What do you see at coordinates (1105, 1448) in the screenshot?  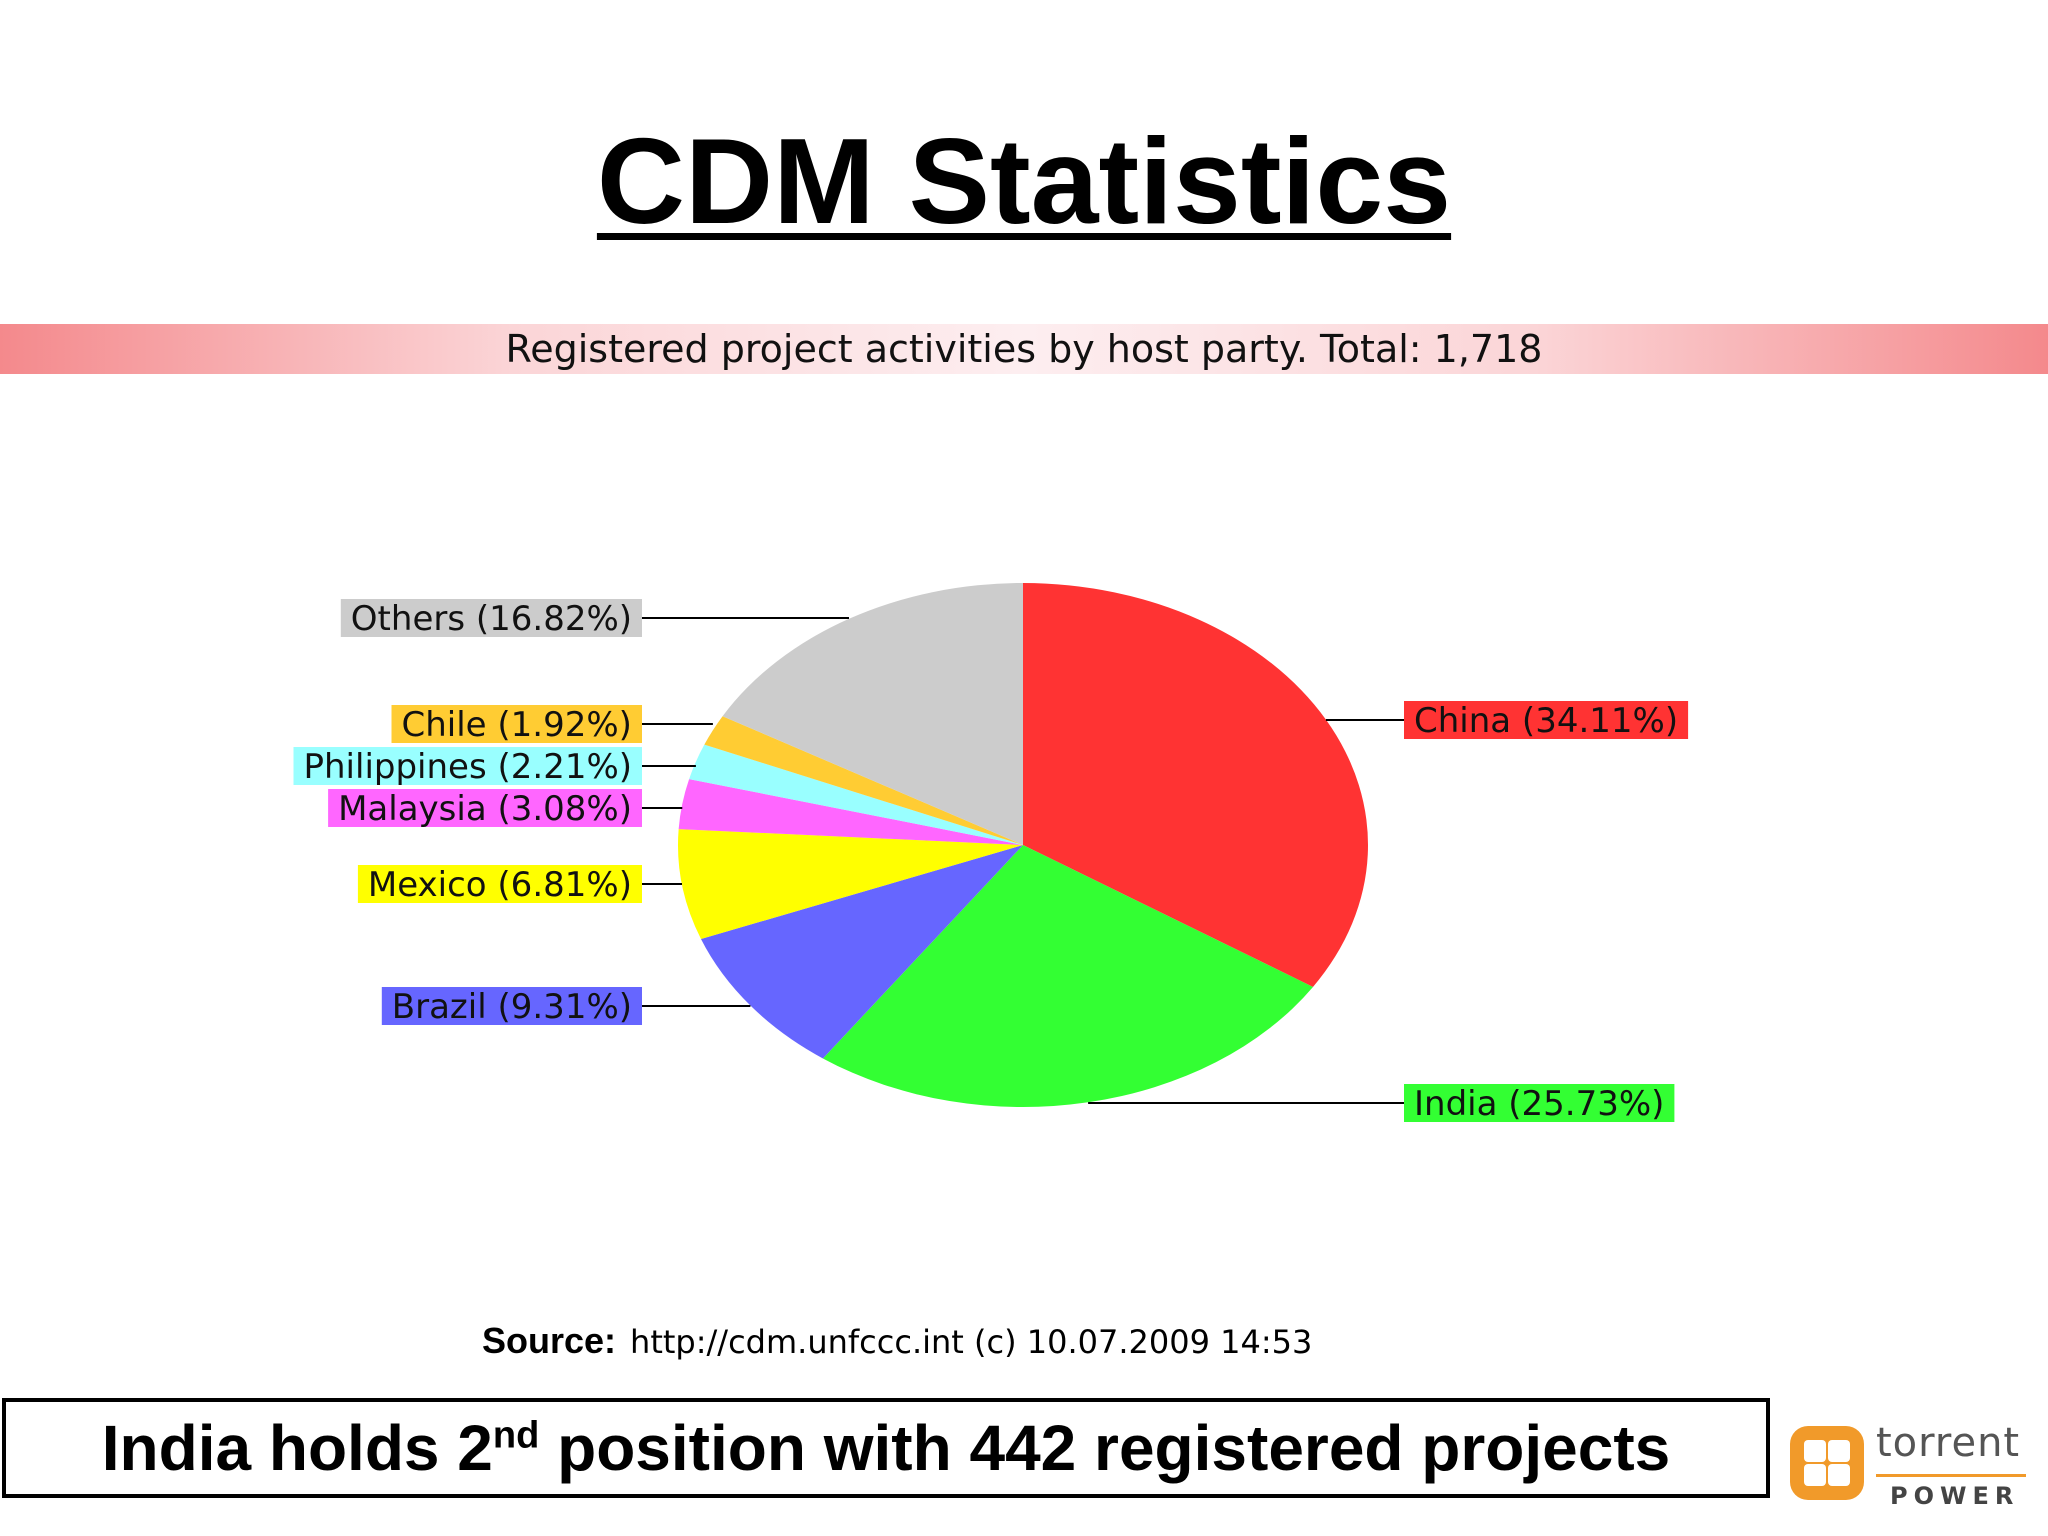 I see `footer-text-post: position with 442 registered projects` at bounding box center [1105, 1448].